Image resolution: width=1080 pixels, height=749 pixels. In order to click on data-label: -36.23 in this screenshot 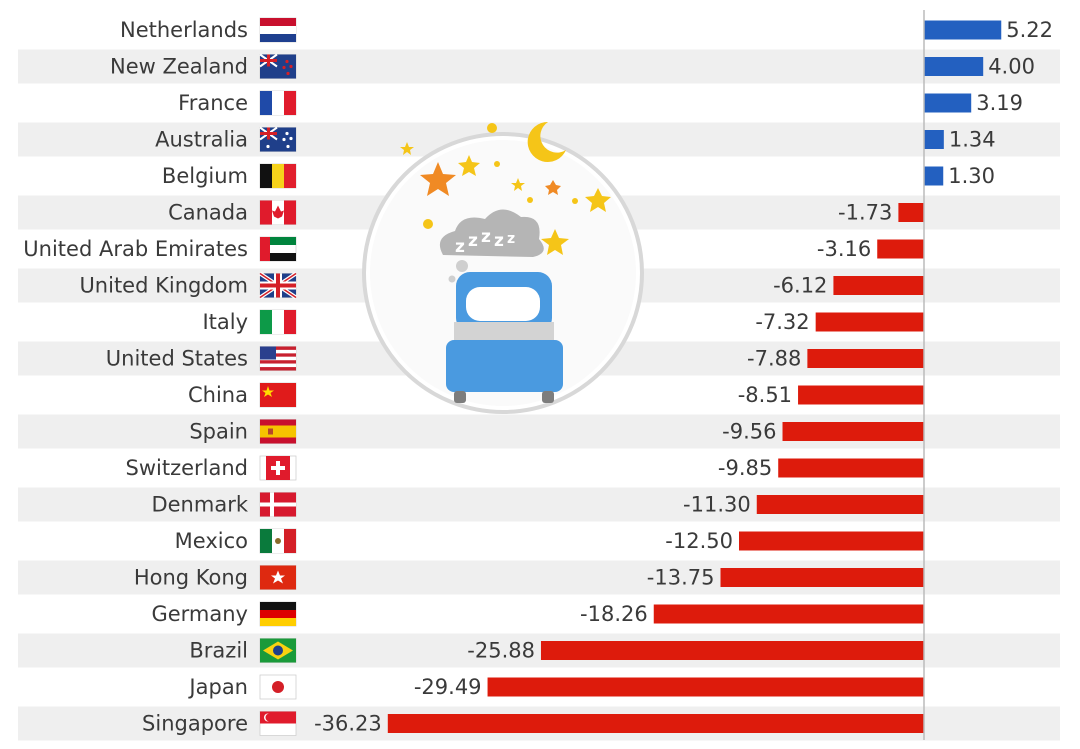, I will do `click(348, 724)`.